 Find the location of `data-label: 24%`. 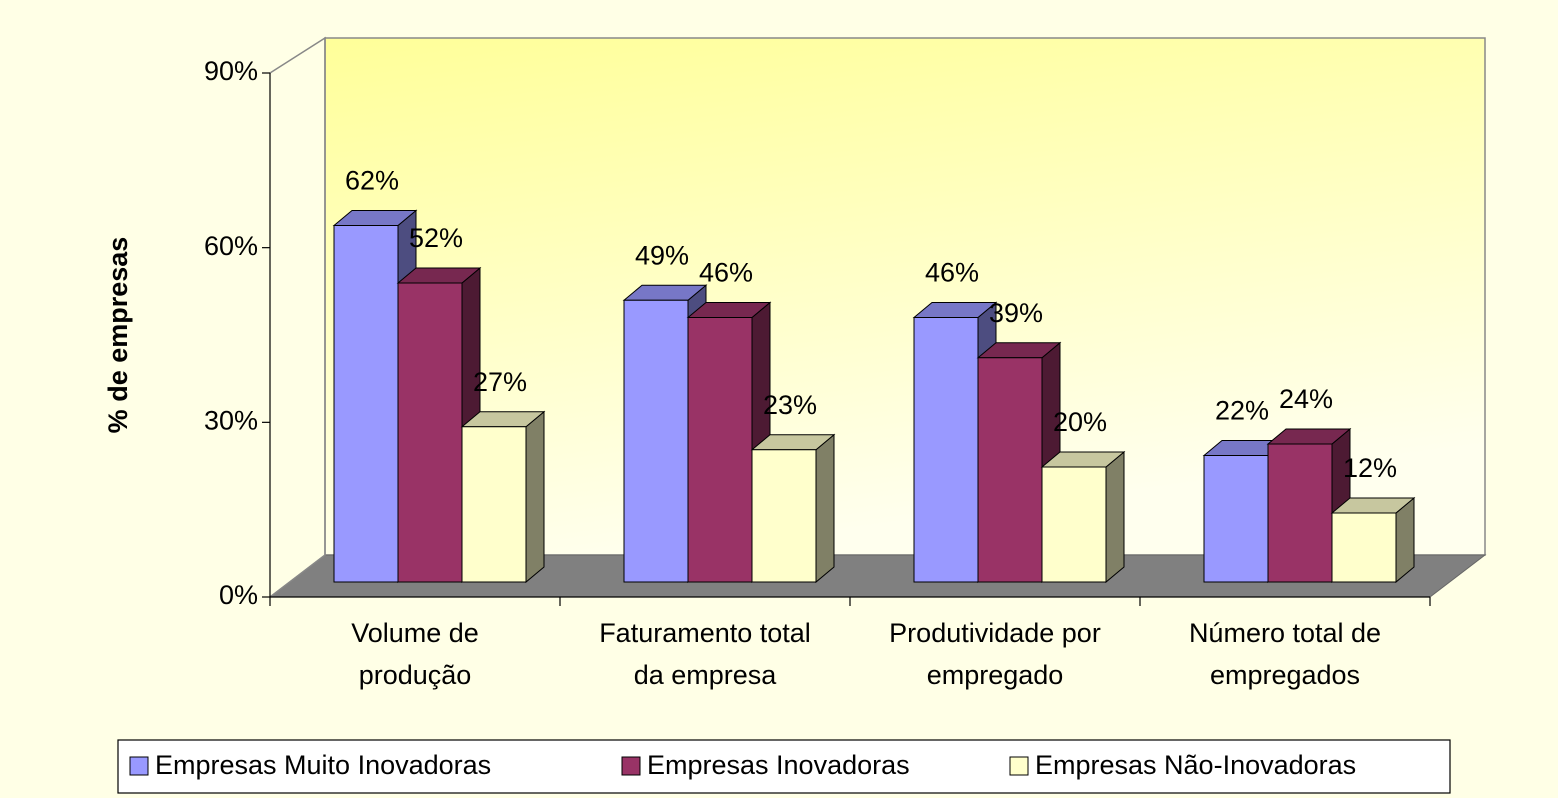

data-label: 24% is located at coordinates (1306, 399).